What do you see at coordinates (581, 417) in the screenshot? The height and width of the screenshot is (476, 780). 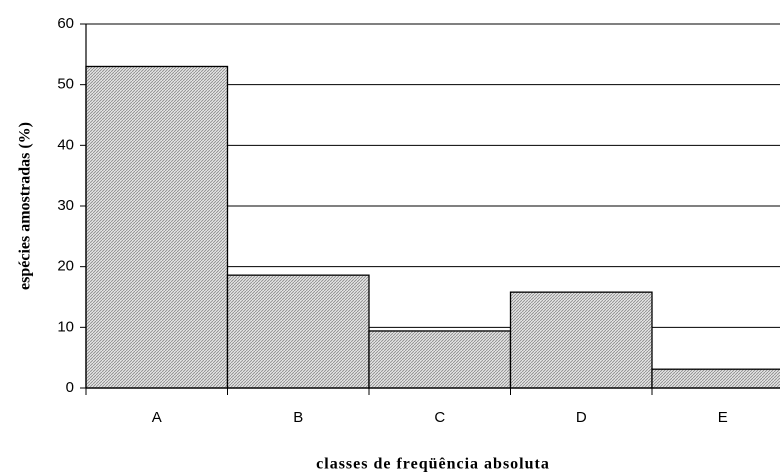 I see `x-tick-label: D` at bounding box center [581, 417].